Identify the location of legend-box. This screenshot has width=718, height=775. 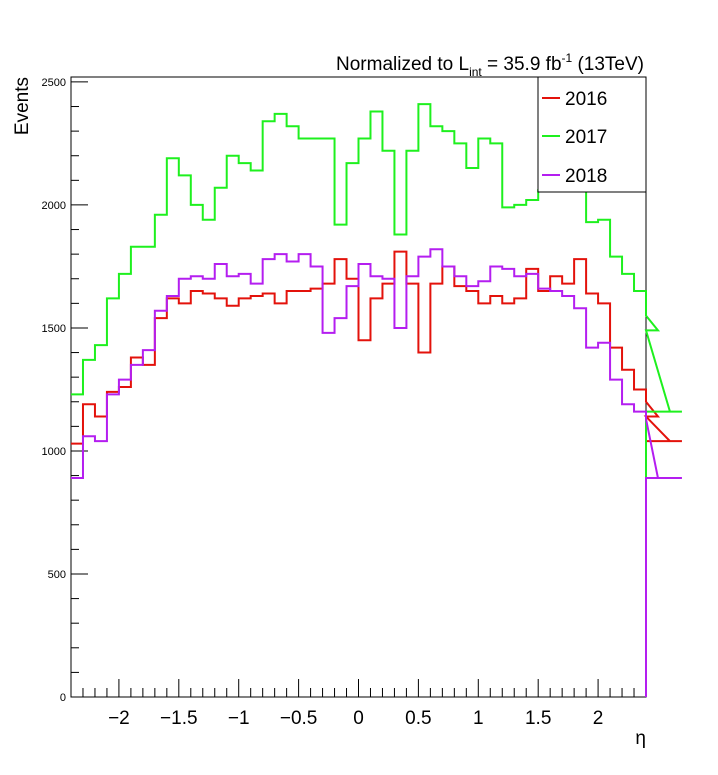
(592, 134).